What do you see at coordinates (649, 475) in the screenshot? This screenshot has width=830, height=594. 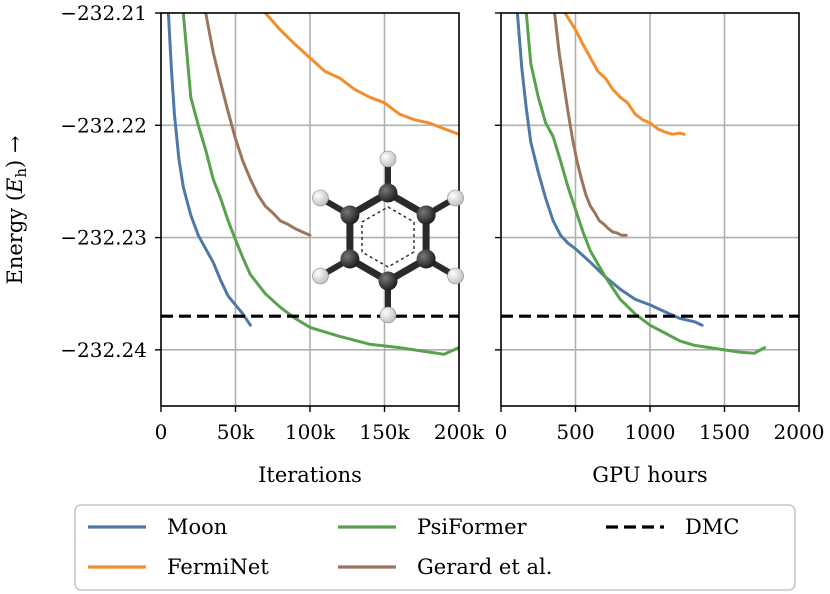 I see `x-axis-label: GPU hours` at bounding box center [649, 475].